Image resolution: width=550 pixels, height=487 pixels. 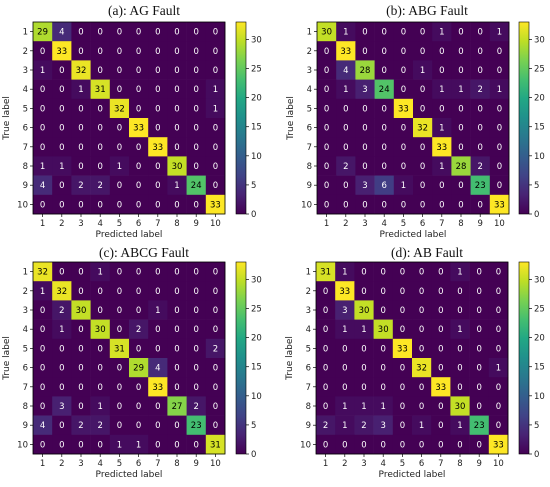 What do you see at coordinates (383, 186) in the screenshot?
I see `cell-value-label: 6` at bounding box center [383, 186].